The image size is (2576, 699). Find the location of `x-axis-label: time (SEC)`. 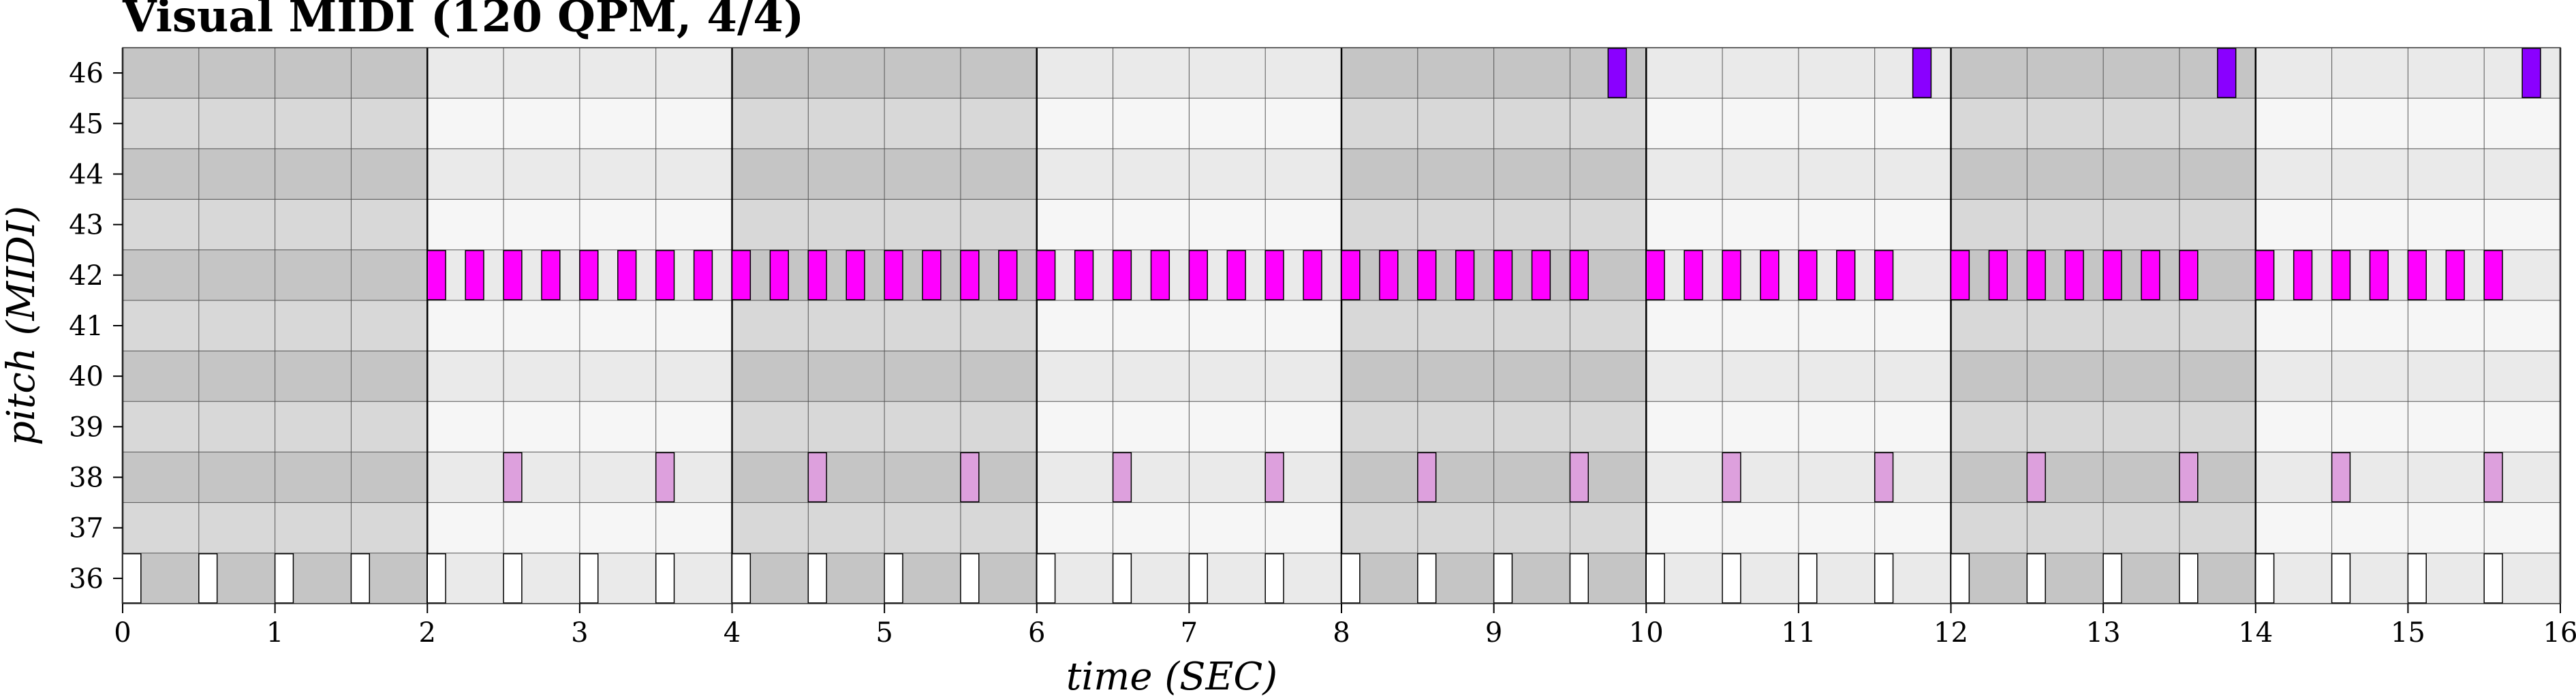

x-axis-label: time (SEC) is located at coordinates (1171, 677).